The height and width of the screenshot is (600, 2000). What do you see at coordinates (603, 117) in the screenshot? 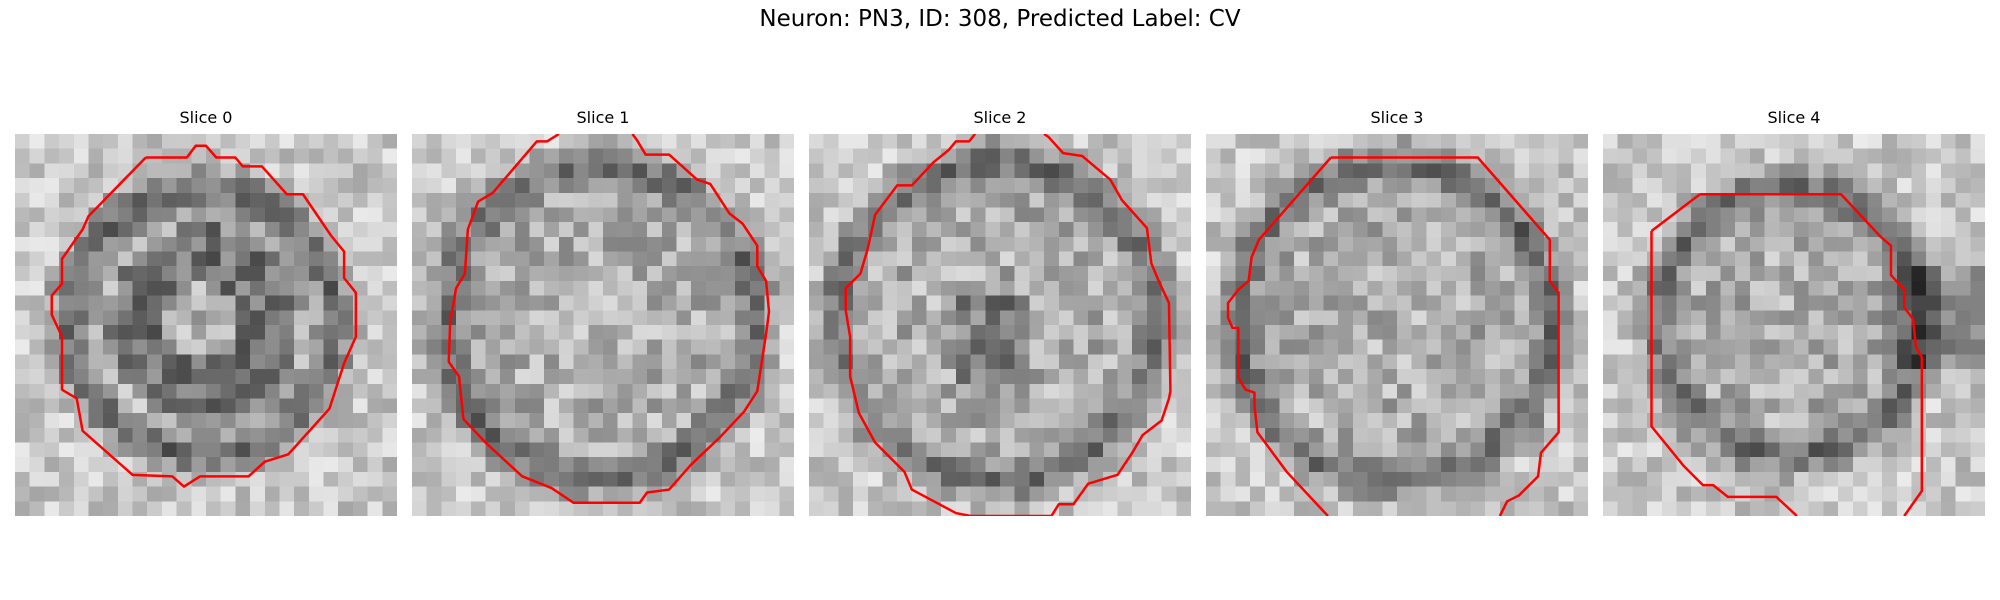
I see `slice-title: Slice 1` at bounding box center [603, 117].